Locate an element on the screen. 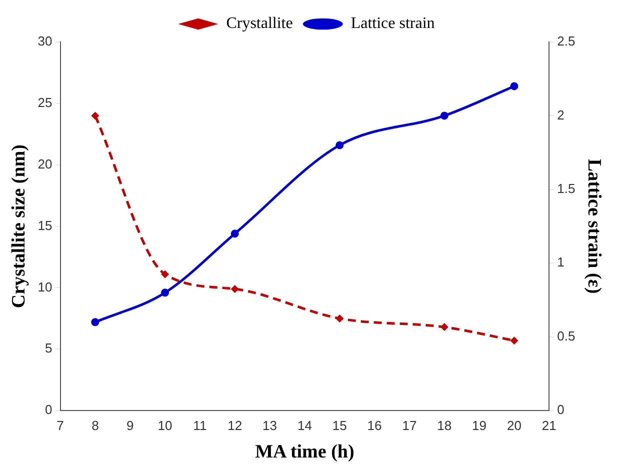 The width and height of the screenshot is (617, 472). y-tick-label: 0 is located at coordinates (48, 410).